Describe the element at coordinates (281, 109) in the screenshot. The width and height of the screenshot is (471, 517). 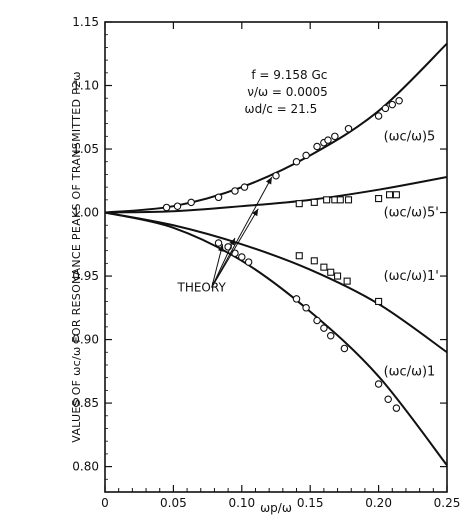
I see `annotation-thickness: ωd/c = 21.5` at that location.